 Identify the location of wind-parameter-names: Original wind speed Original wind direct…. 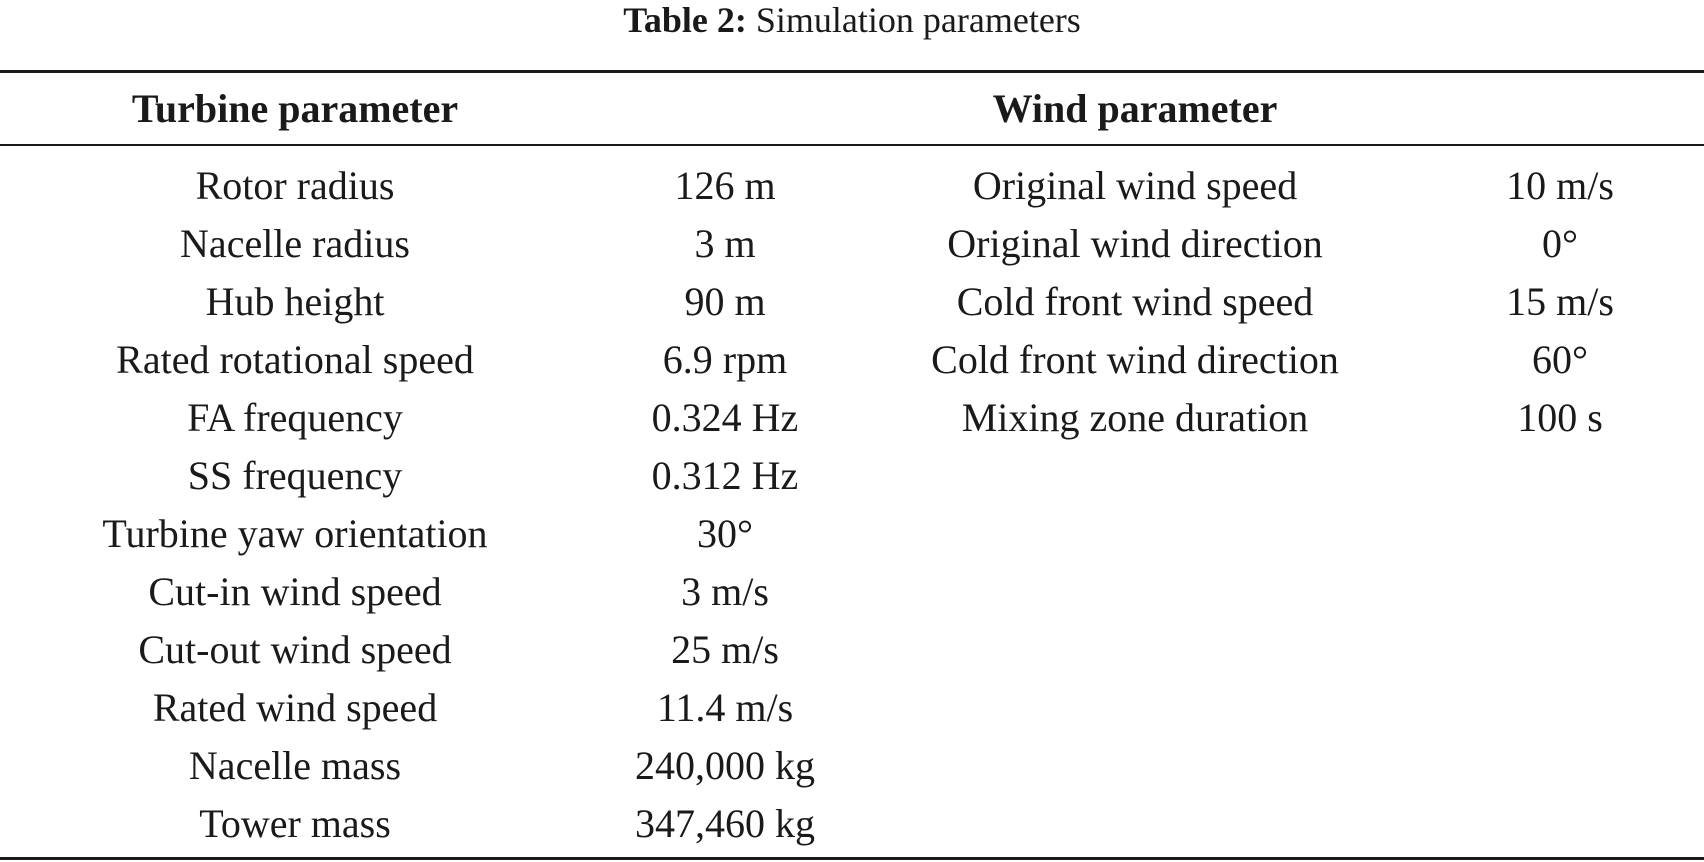
(1135, 302).